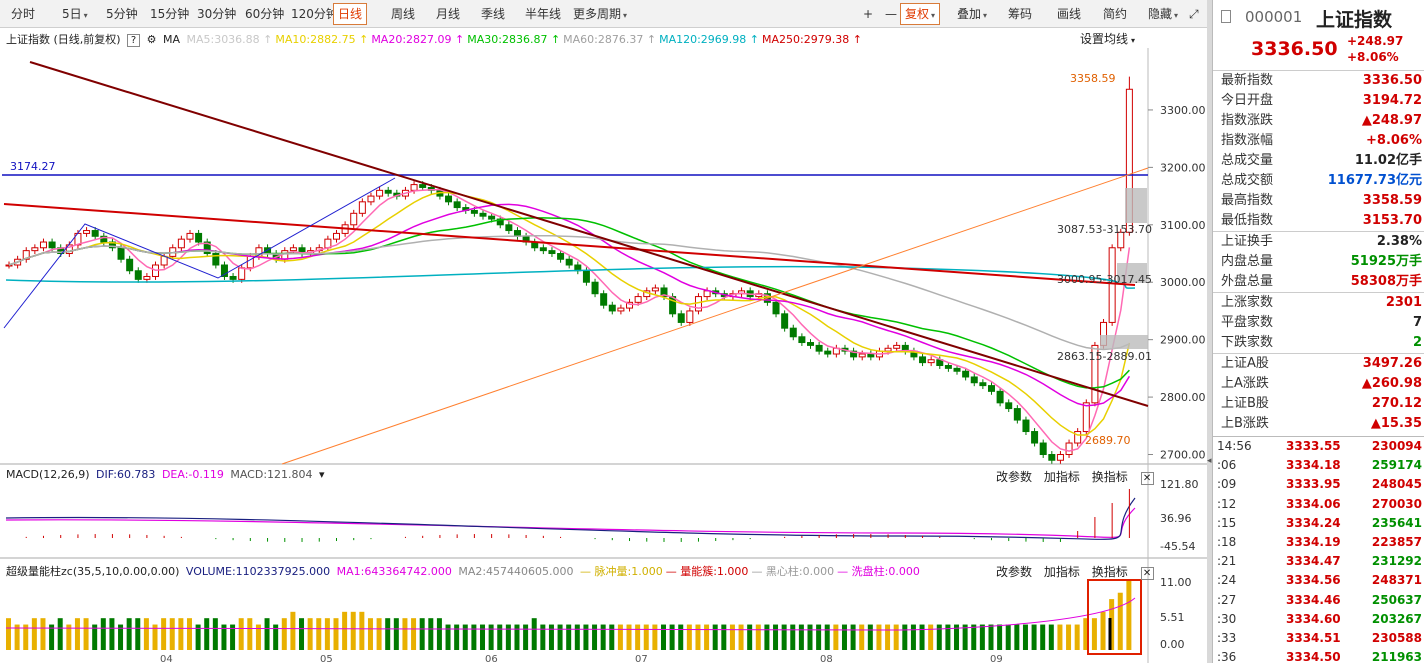 This screenshot has height=663, width=1424. I want to click on tool-button-3: 叠加 ▾, so click(972, 14).